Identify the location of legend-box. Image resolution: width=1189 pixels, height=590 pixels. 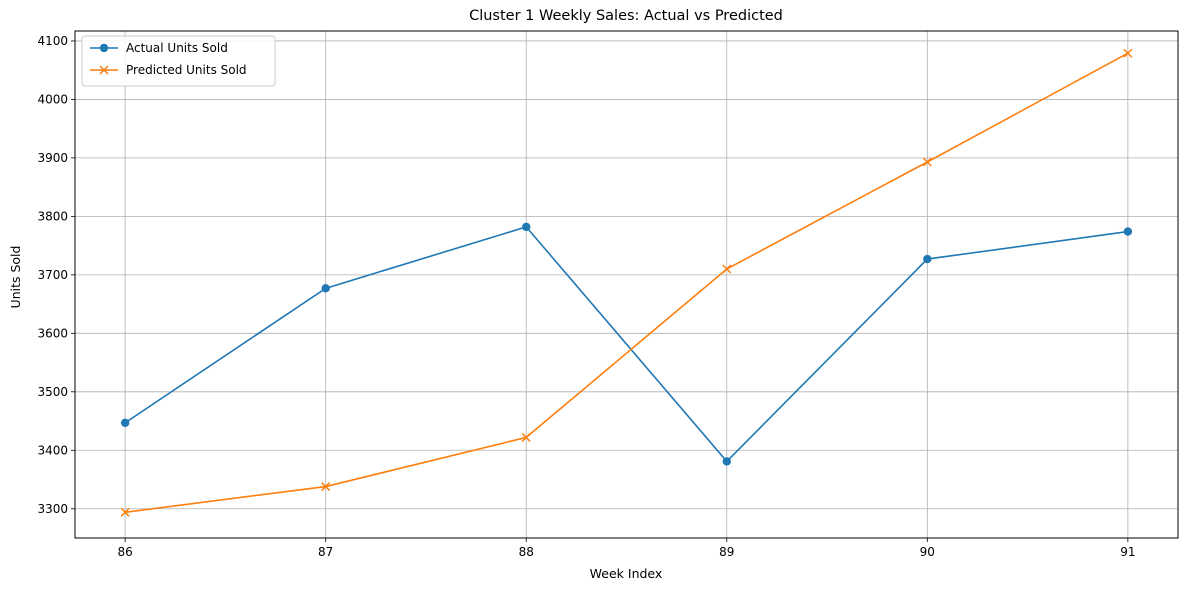
(178, 61).